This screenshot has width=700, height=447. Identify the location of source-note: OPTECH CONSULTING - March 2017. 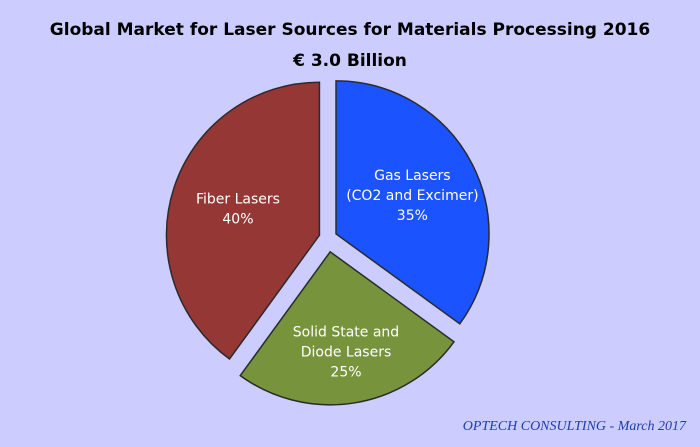
(575, 426).